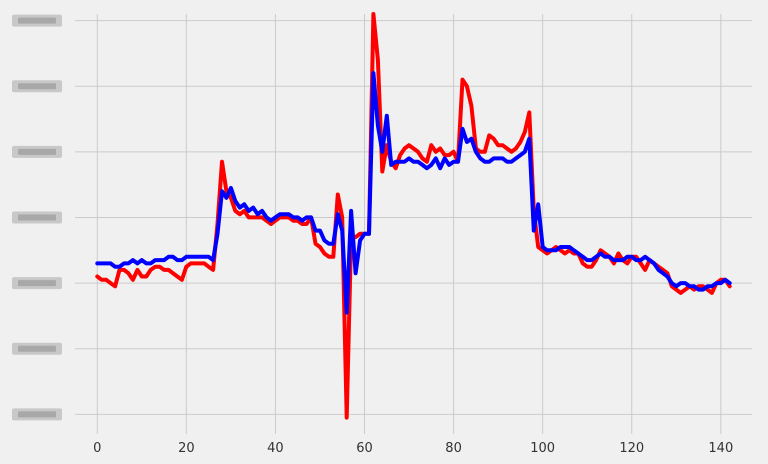 This screenshot has width=768, height=464. I want to click on x-tick-label: 20, so click(186, 448).